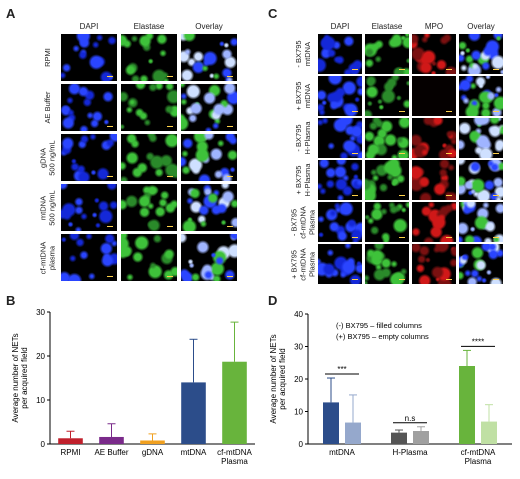 The height and width of the screenshot is (479, 520). What do you see at coordinates (273, 13) in the screenshot?
I see `panel-c-letter: C` at bounding box center [273, 13].